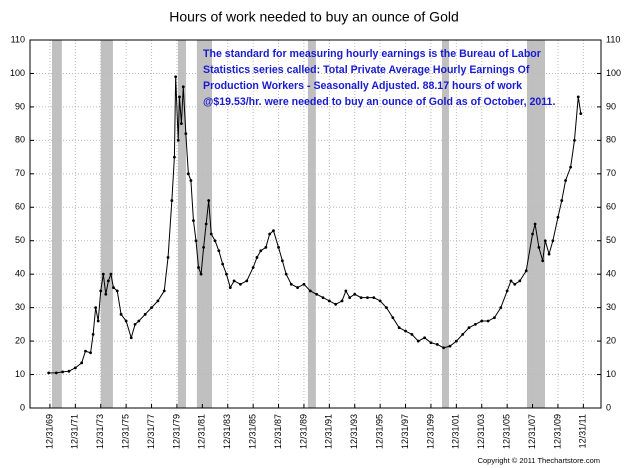 Image resolution: width=629 pixels, height=468 pixels. I want to click on y-tick-label: 10, so click(20, 374).